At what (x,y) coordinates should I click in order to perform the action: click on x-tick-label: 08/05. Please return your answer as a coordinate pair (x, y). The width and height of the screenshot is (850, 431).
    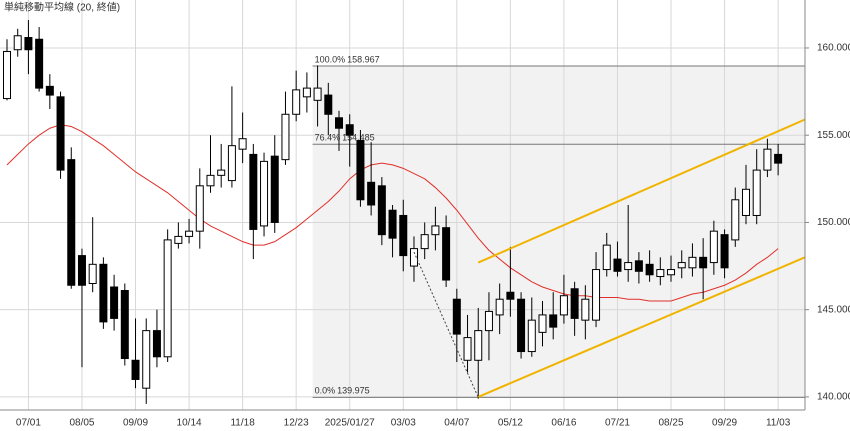
    Looking at the image, I should click on (81, 423).